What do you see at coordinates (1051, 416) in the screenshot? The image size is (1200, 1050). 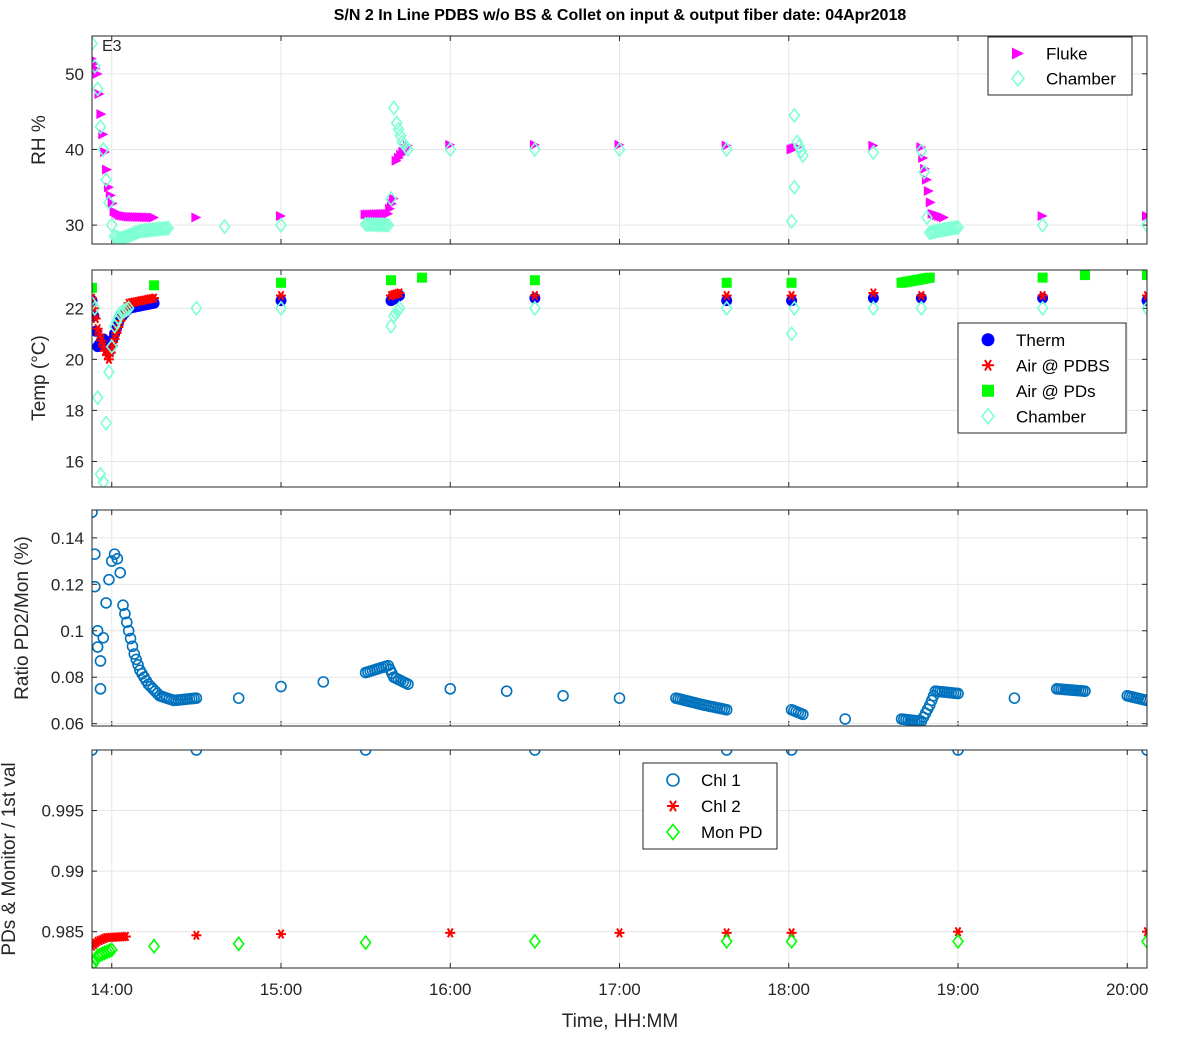 I see `legend-entry: Chamber` at bounding box center [1051, 416].